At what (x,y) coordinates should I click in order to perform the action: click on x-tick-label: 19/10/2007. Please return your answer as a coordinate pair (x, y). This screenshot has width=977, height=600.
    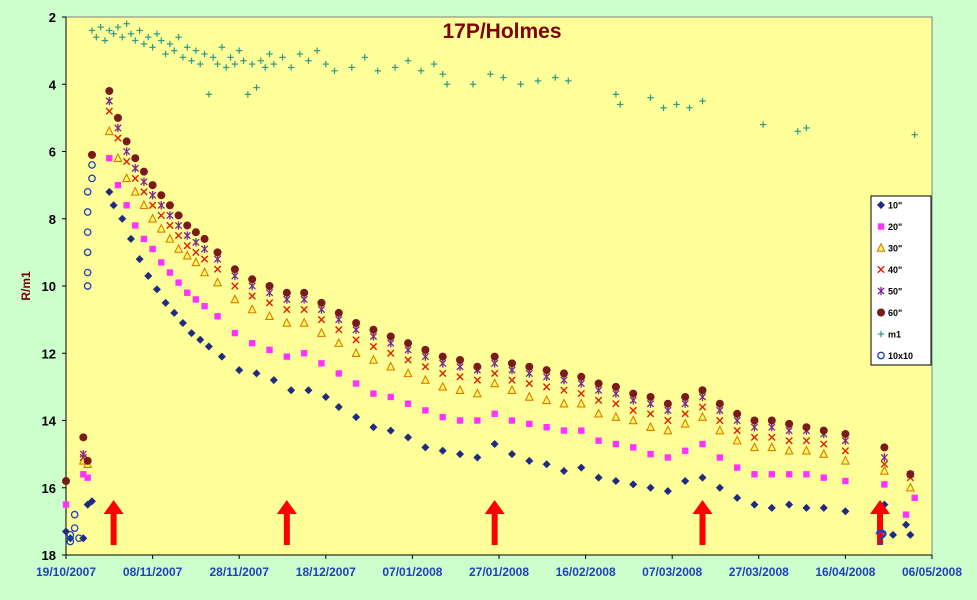
    Looking at the image, I should click on (66, 572).